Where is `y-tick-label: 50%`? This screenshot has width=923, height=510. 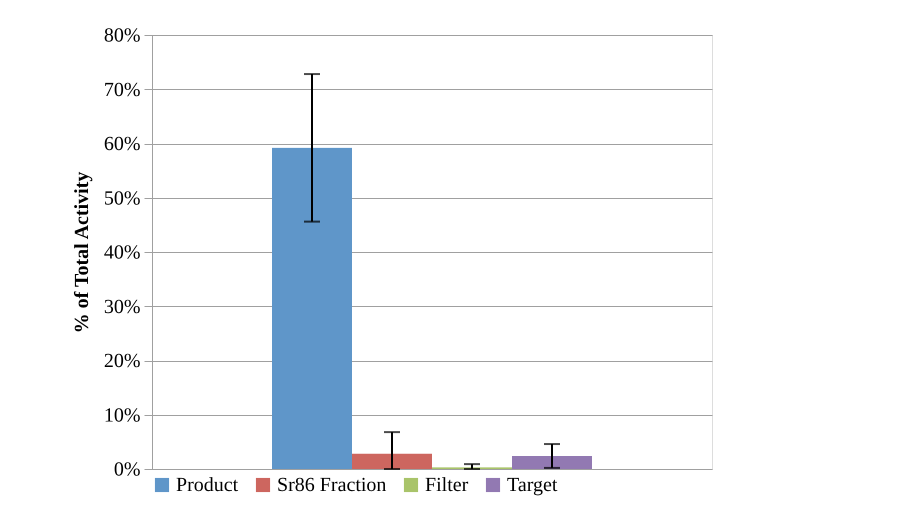
y-tick-label: 50% is located at coordinates (122, 198).